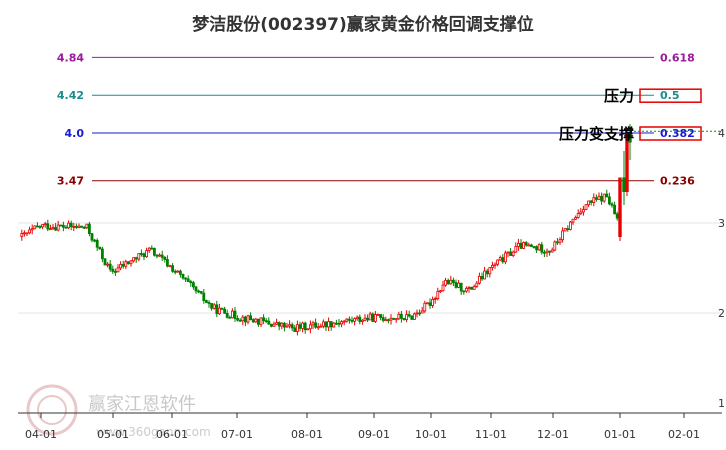 The width and height of the screenshot is (726, 450). Describe the element at coordinates (363, 24) in the screenshot. I see `chart-title: 梦洁股份(002397)赢家黄金价格回调支撑位` at that location.